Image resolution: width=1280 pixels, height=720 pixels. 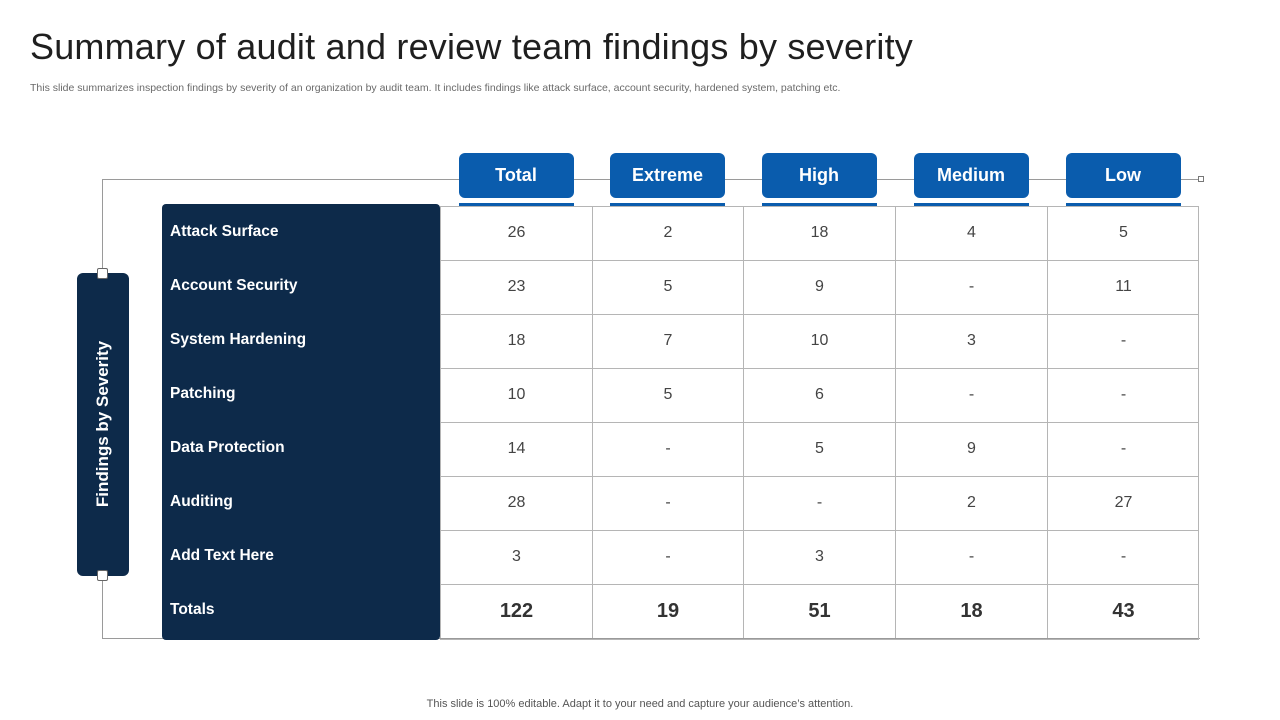 What do you see at coordinates (516, 503) in the screenshot?
I see `table-cell: 28` at bounding box center [516, 503].